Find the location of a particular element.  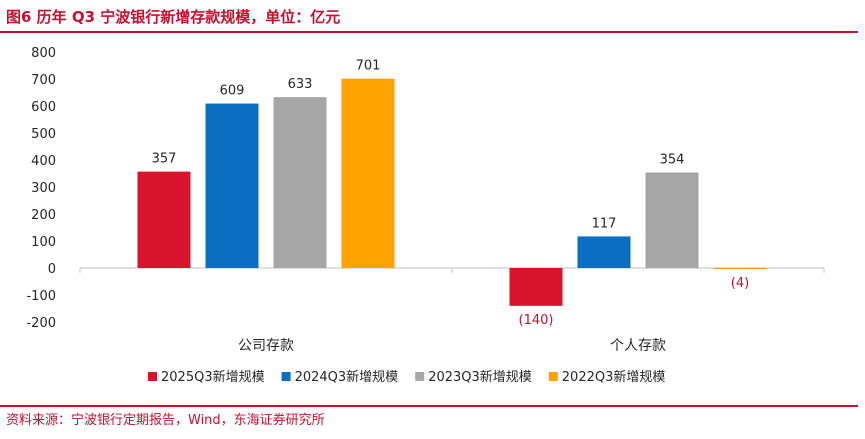

y-tick-label: 600 is located at coordinates (43, 107).